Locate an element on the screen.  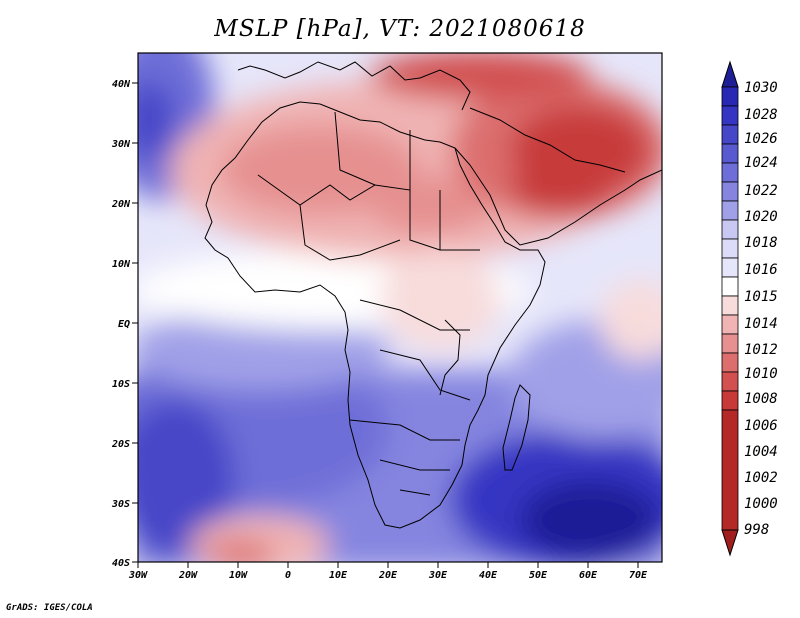
colorbar-label: 998 is located at coordinates (756, 530).